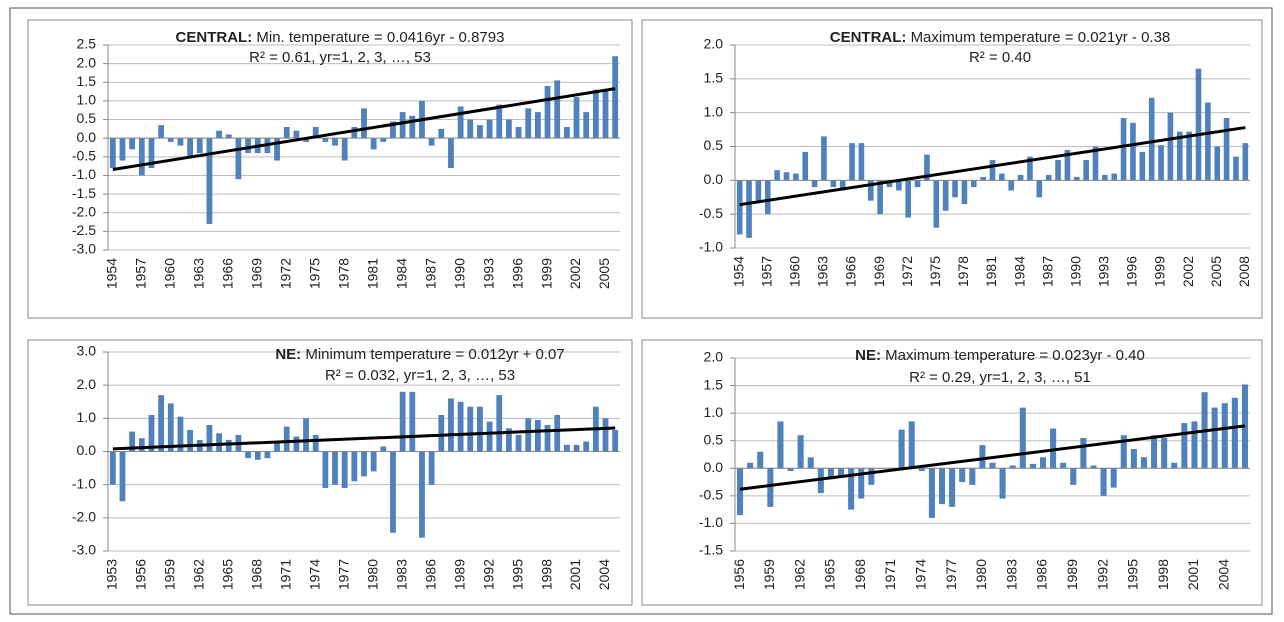  Describe the element at coordinates (1047, 271) in the screenshot. I see `x-tick-label: 1987` at that location.